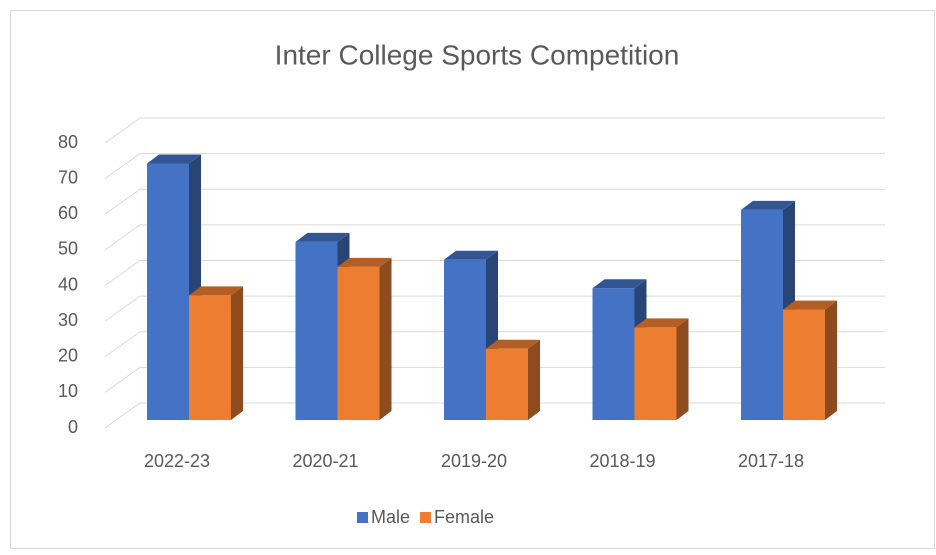 This screenshot has height=555, width=936. Describe the element at coordinates (68, 177) in the screenshot. I see `y-tick-label: 70` at that location.